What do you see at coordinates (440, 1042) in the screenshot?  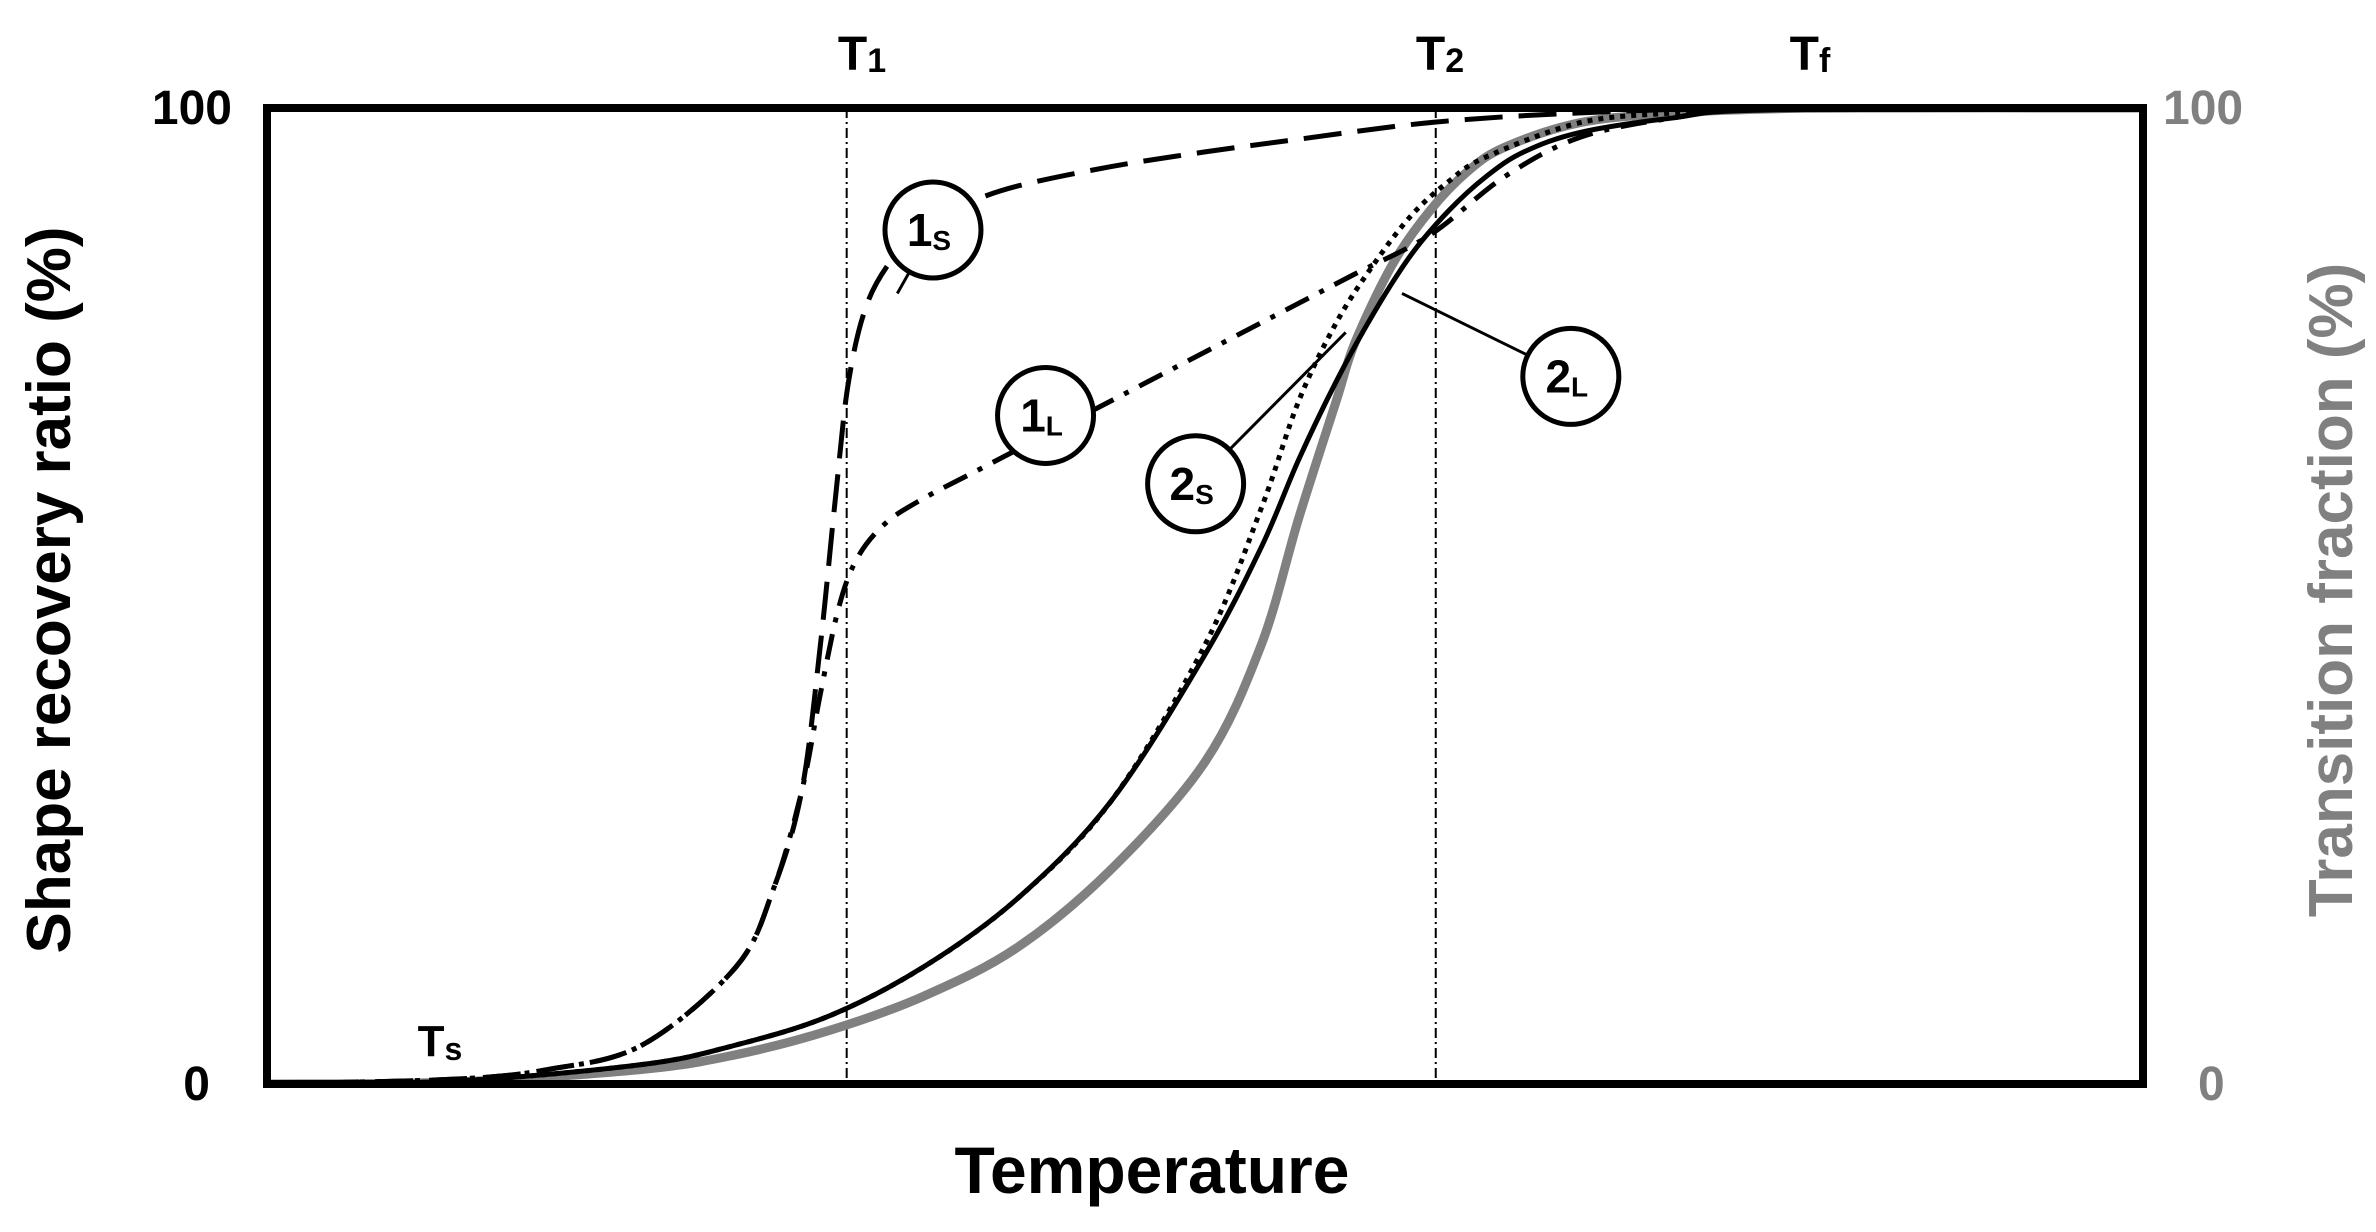 I see `label-ts: Ts` at bounding box center [440, 1042].